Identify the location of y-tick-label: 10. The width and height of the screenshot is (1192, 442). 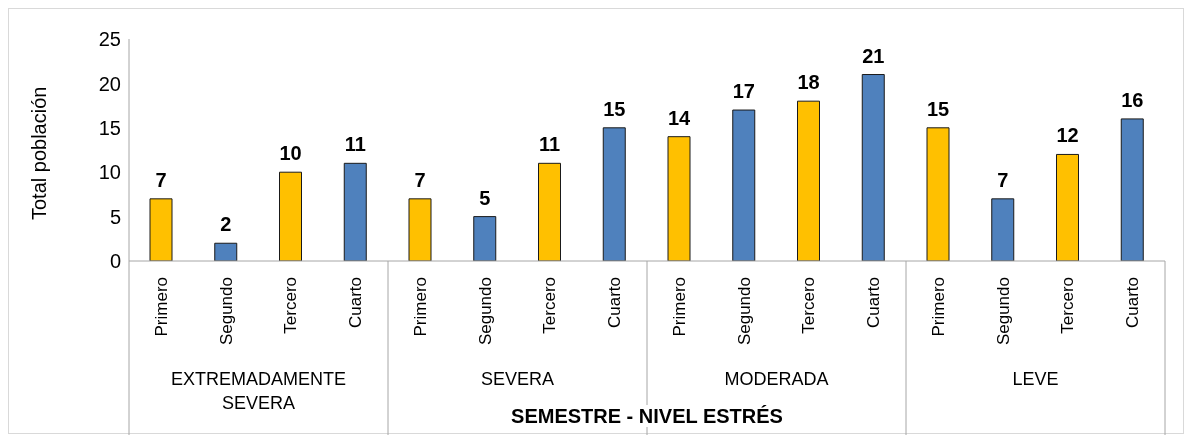
(109, 172).